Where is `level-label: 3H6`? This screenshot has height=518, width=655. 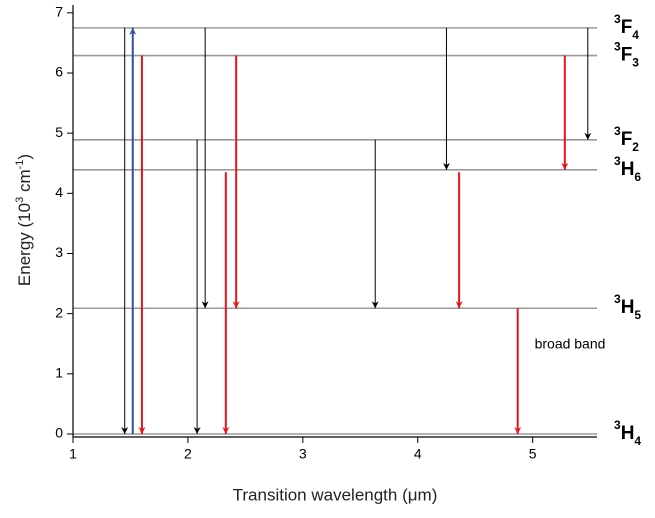
level-label: 3H6 is located at coordinates (627, 169).